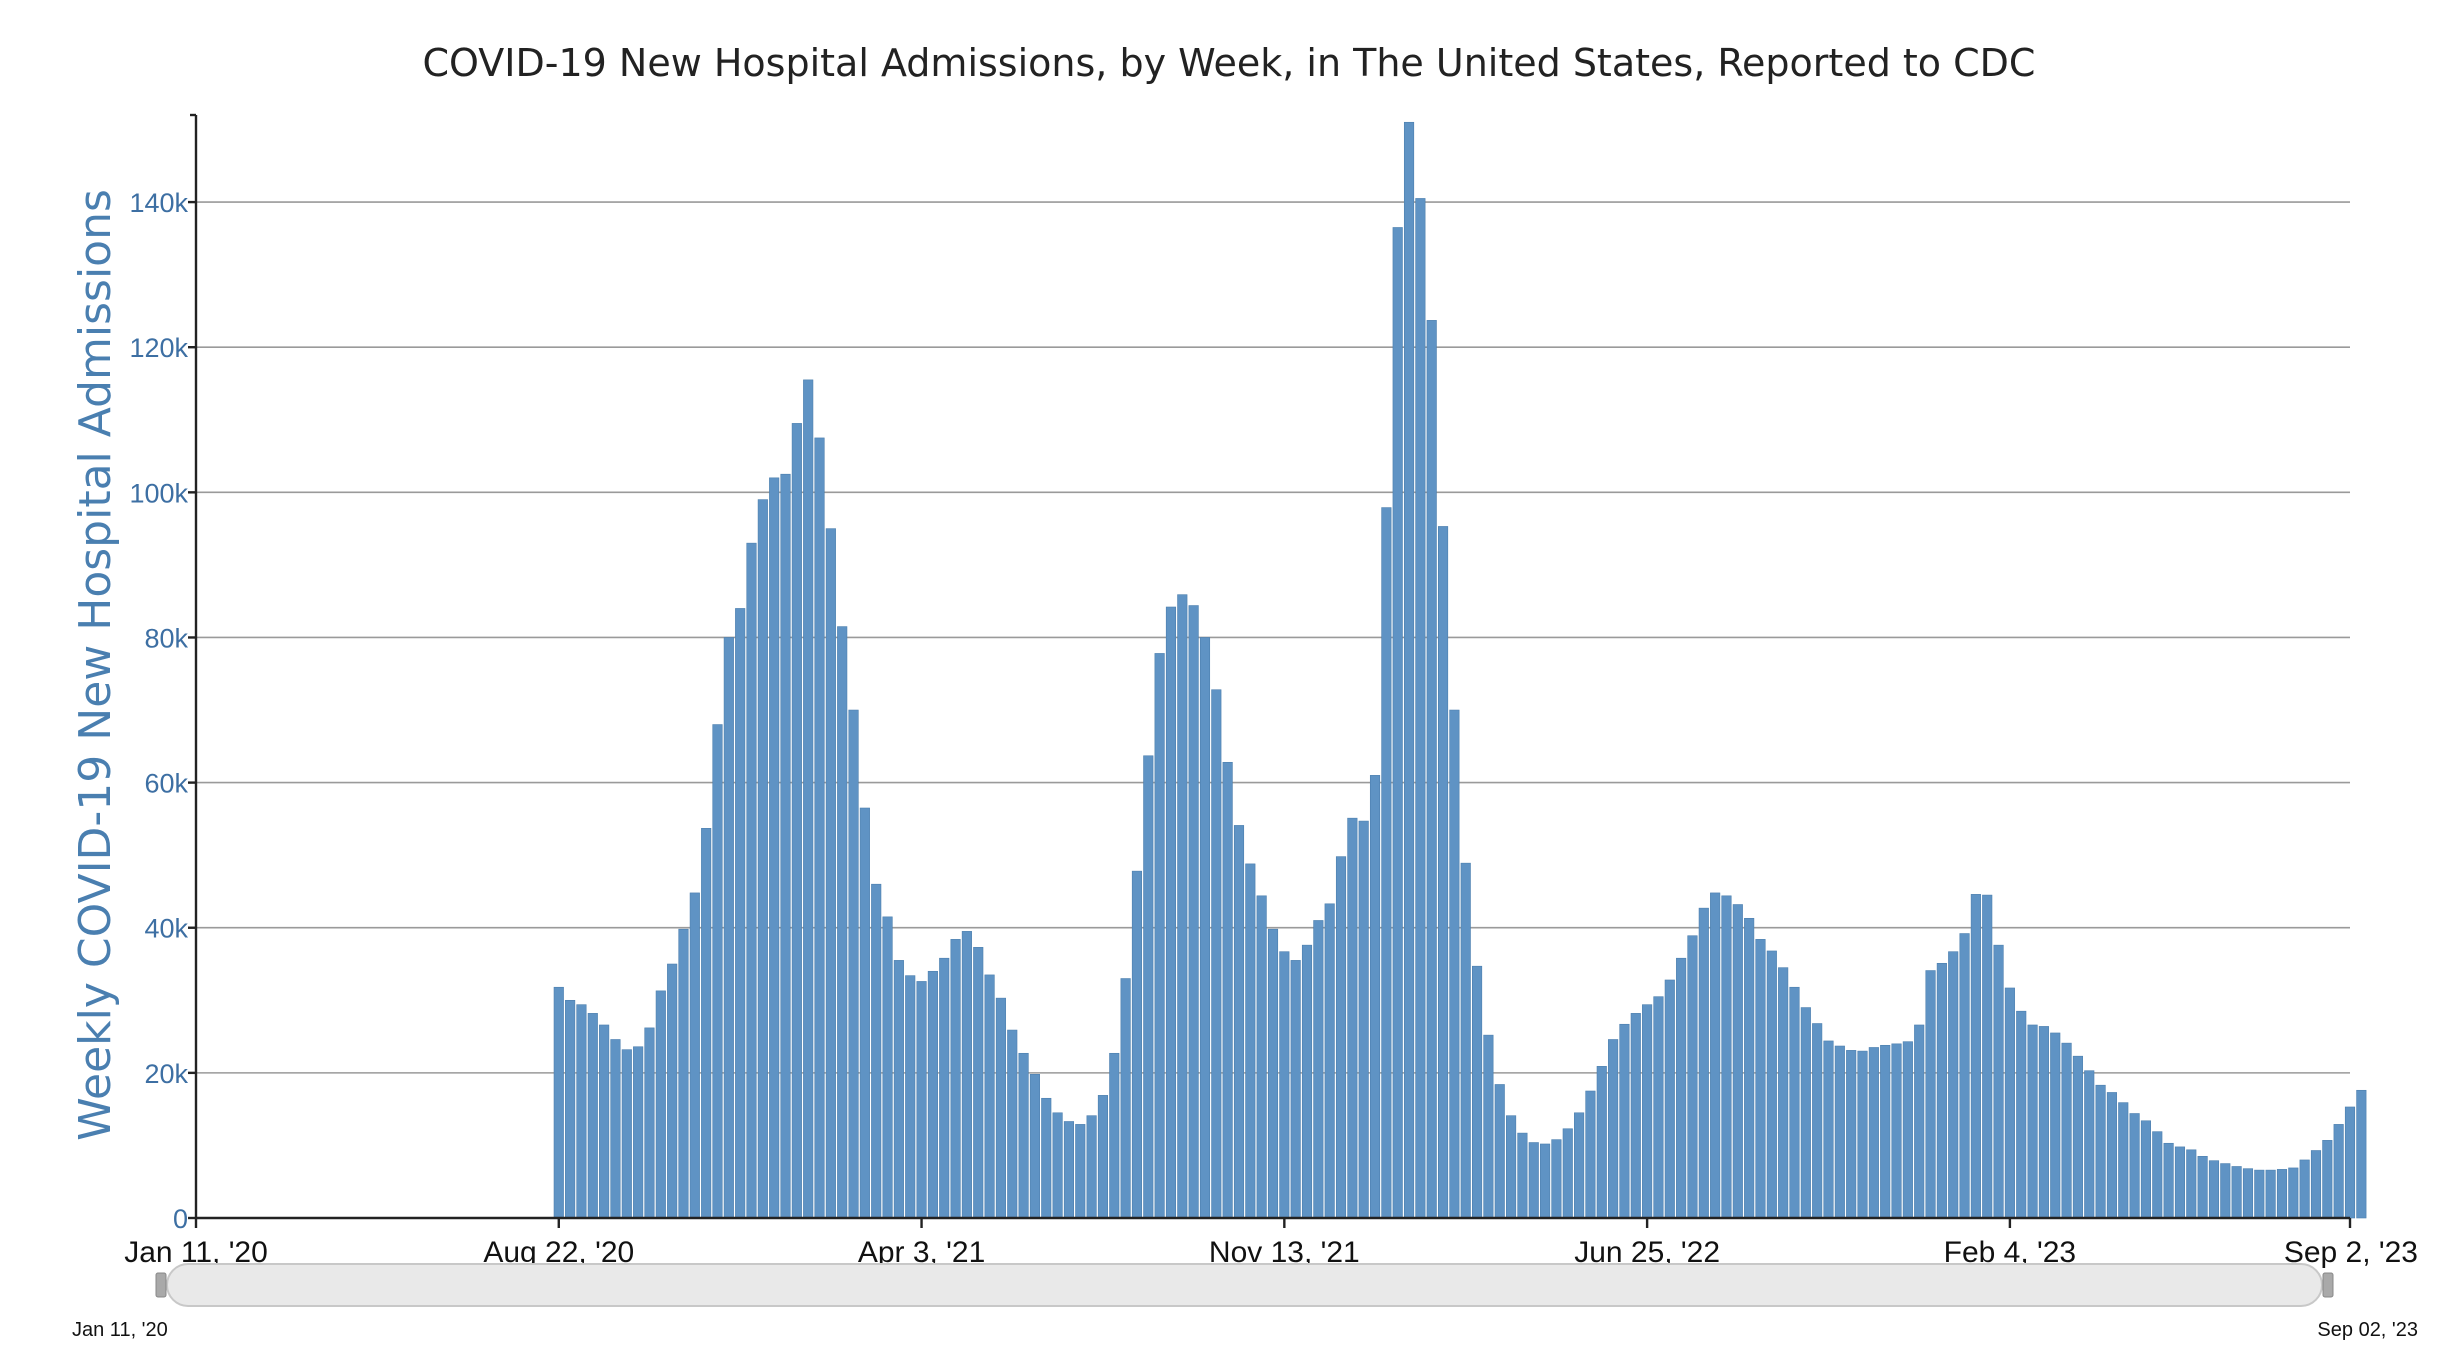 The image size is (2458, 1356). Describe the element at coordinates (1244, 1285) in the screenshot. I see `range-slider-track` at that location.